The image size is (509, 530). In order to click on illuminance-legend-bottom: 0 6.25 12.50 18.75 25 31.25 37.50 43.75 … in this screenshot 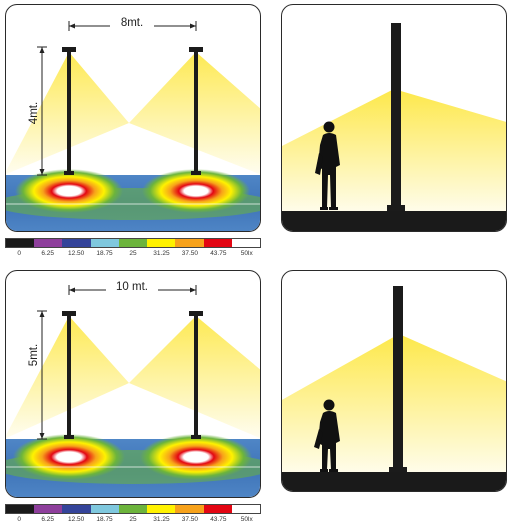, I will do `click(133, 516)`.